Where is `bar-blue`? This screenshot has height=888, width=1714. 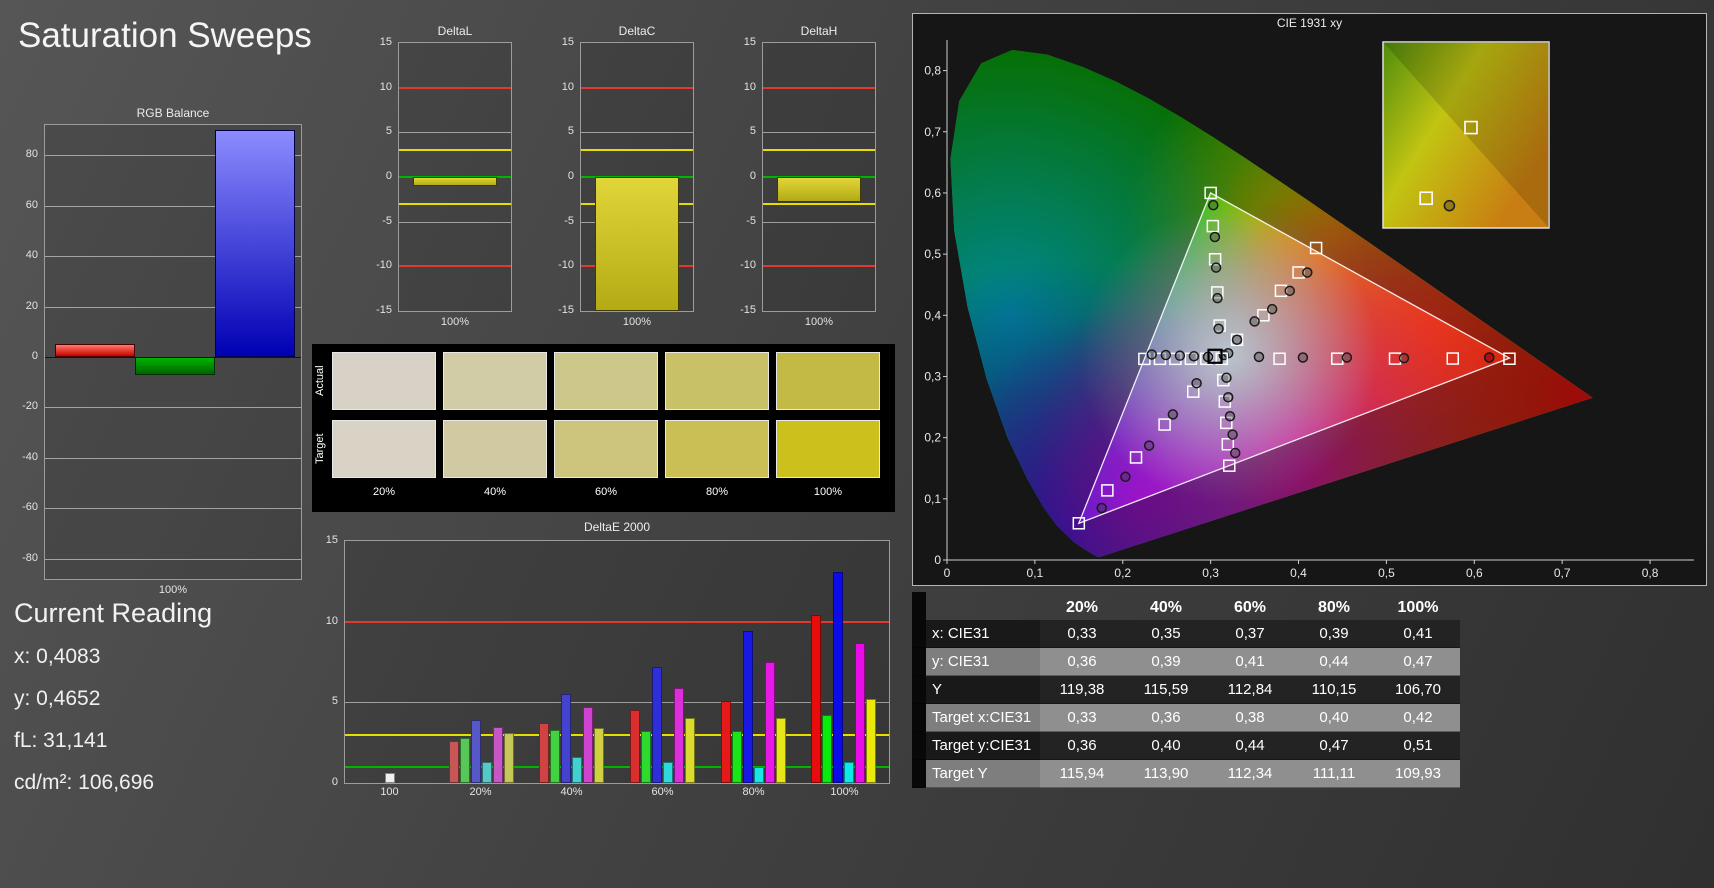 bar-blue is located at coordinates (255, 244).